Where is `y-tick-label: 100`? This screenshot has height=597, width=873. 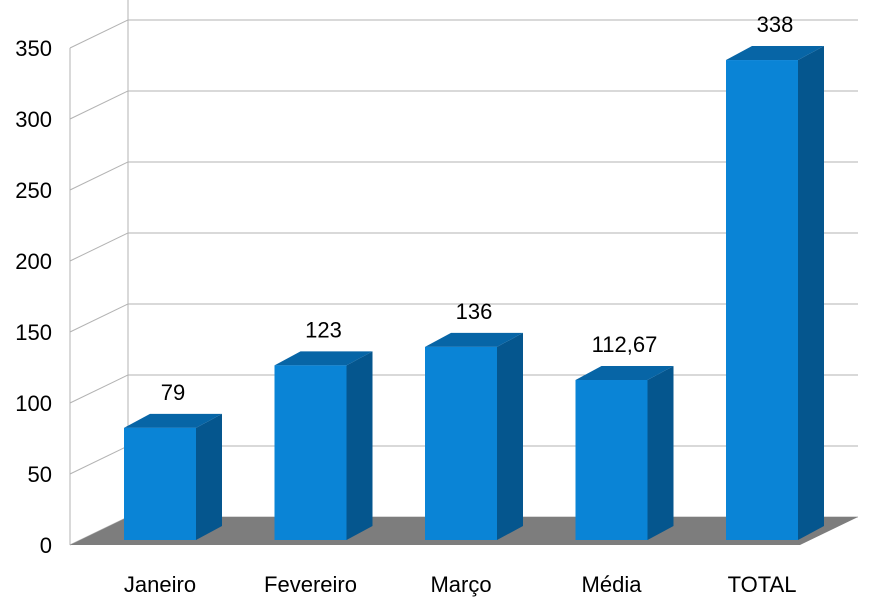 y-tick-label: 100 is located at coordinates (33, 403).